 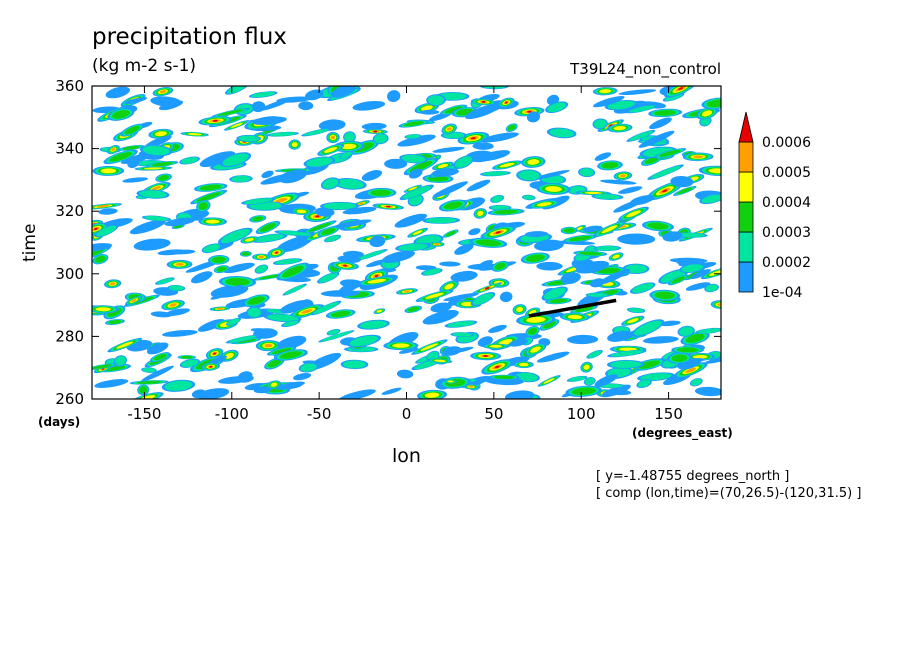 What do you see at coordinates (786, 263) in the screenshot?
I see `colorbar-label: 0.0002` at bounding box center [786, 263].